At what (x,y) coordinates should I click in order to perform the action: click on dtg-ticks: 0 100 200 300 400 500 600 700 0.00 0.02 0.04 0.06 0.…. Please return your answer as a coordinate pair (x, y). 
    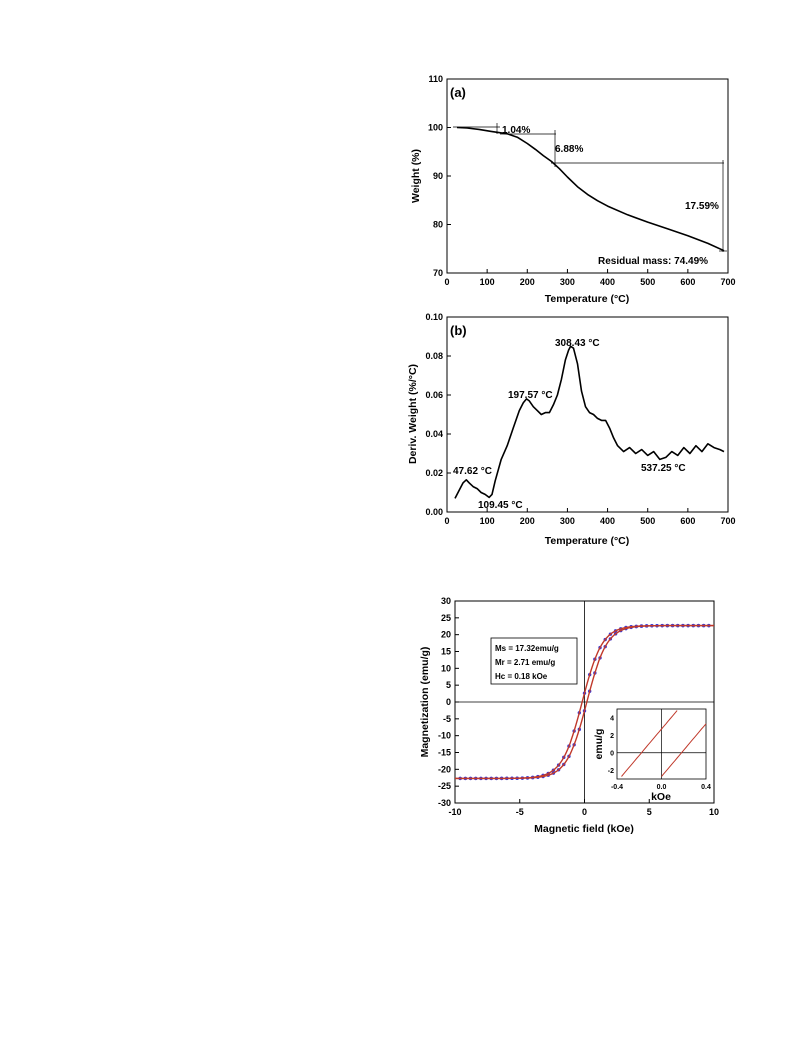
    Looking at the image, I should click on (580, 419).